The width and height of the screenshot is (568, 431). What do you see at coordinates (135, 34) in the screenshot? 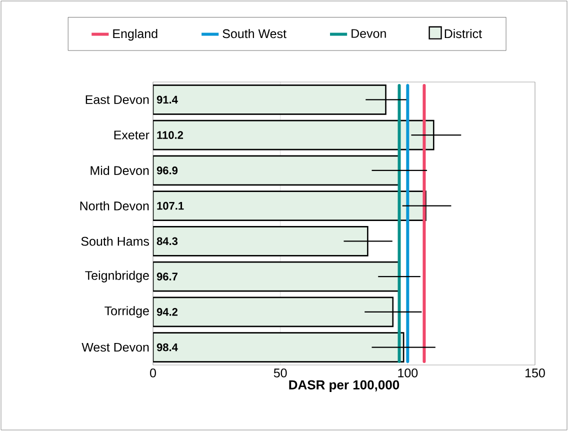
I see `legend-label: England` at bounding box center [135, 34].